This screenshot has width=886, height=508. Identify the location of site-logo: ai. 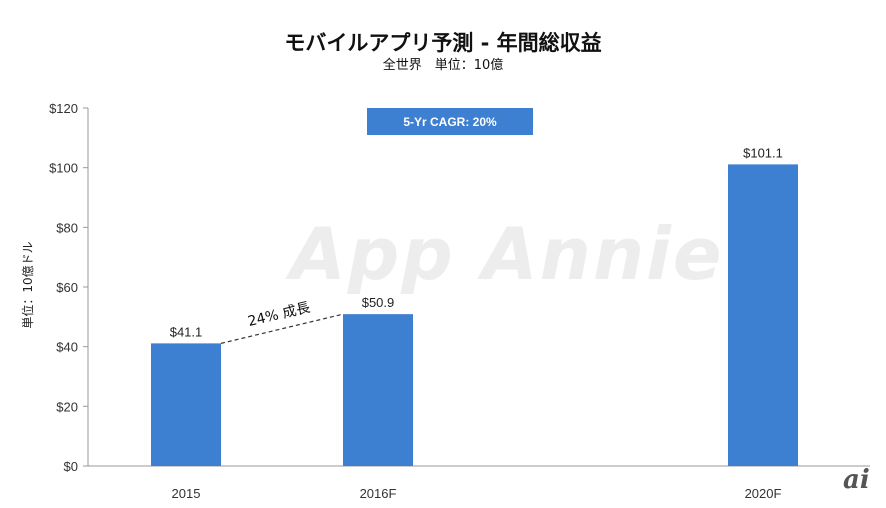
(856, 480).